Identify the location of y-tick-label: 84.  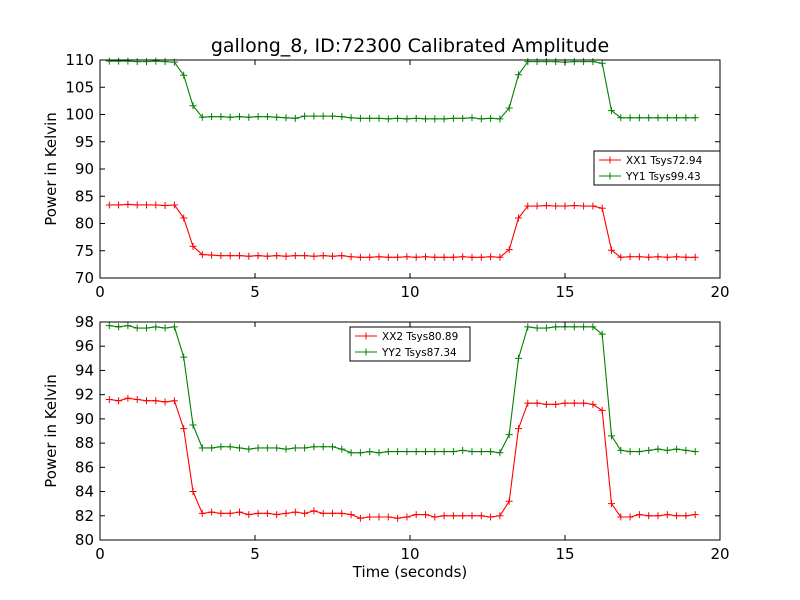
(84, 492).